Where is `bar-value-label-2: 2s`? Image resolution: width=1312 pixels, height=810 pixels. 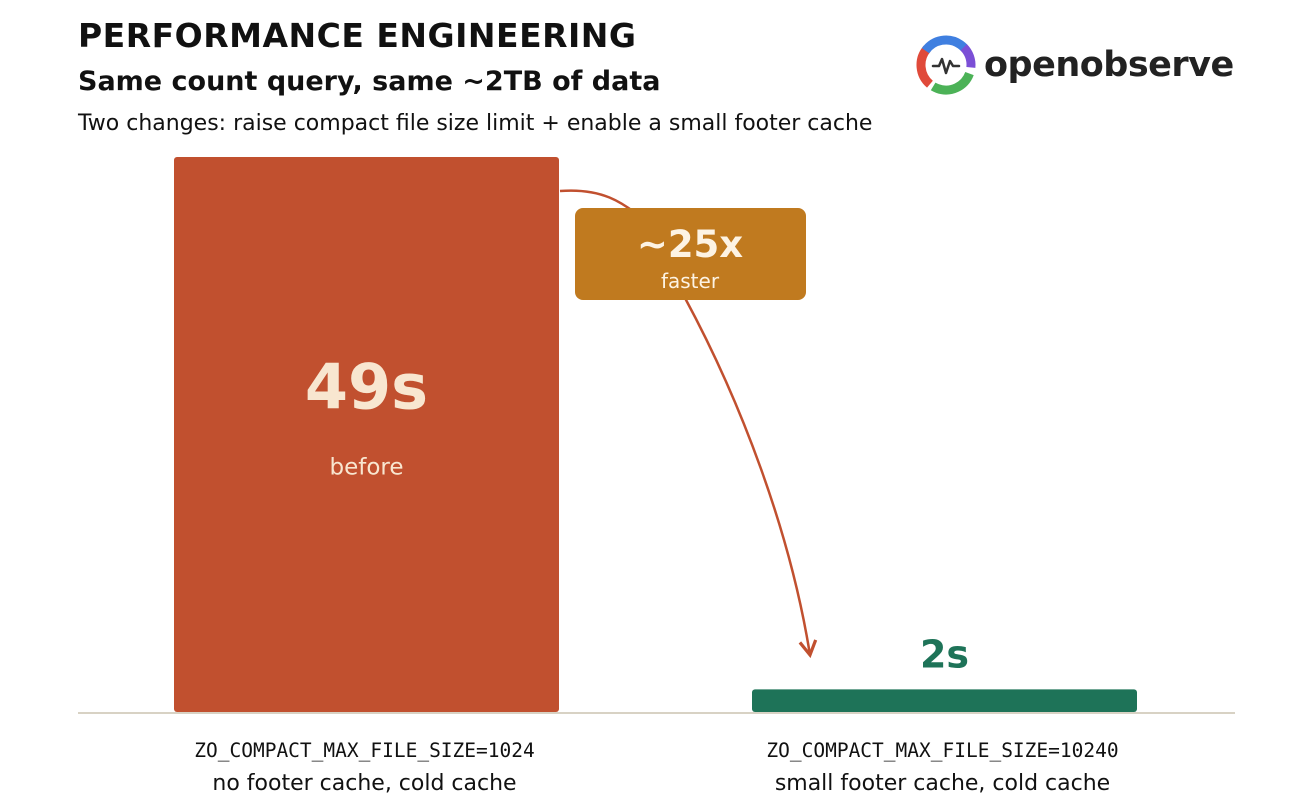 bar-value-label-2: 2s is located at coordinates (944, 654).